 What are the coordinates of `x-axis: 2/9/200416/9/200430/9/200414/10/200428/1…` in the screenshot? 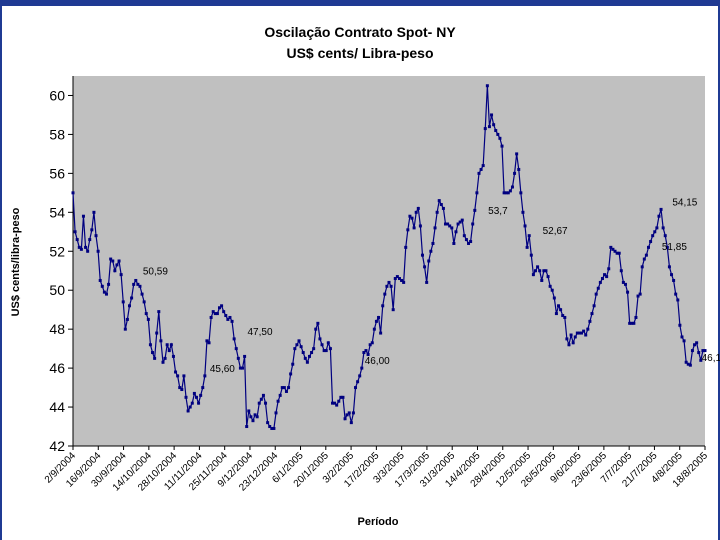 It's located at (376, 469).